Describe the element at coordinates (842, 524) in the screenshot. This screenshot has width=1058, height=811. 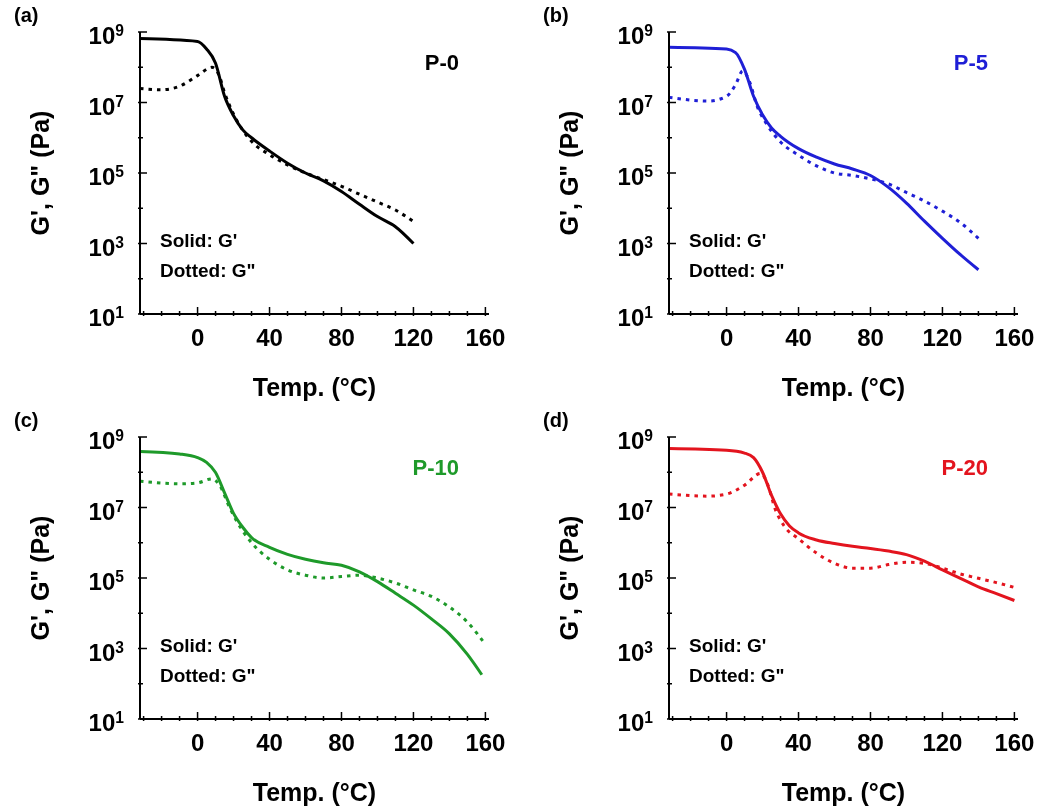
I see `line-series` at that location.